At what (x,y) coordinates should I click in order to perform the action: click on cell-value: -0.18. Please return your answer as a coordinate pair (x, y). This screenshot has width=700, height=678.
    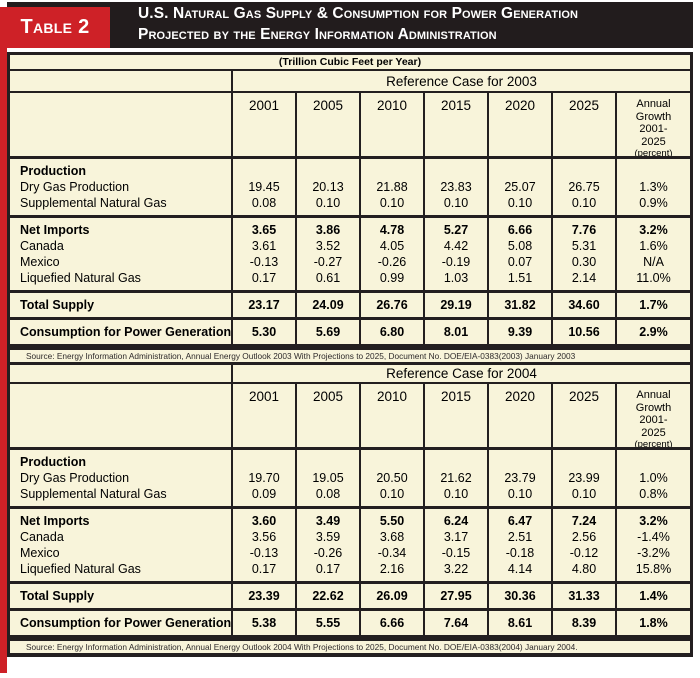
    Looking at the image, I should click on (520, 553).